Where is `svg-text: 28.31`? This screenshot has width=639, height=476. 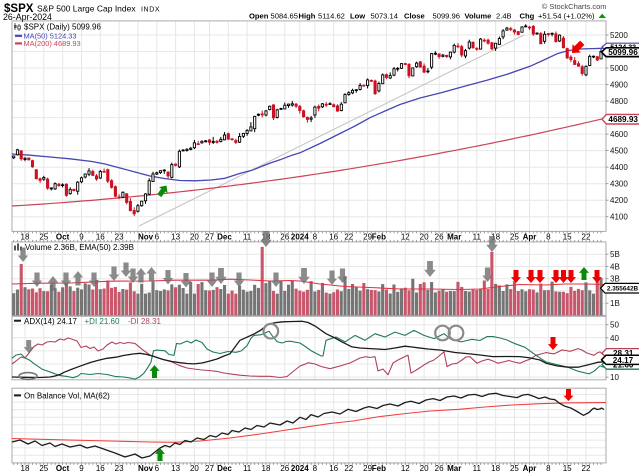
svg-text: 28.31 is located at coordinates (623, 353).